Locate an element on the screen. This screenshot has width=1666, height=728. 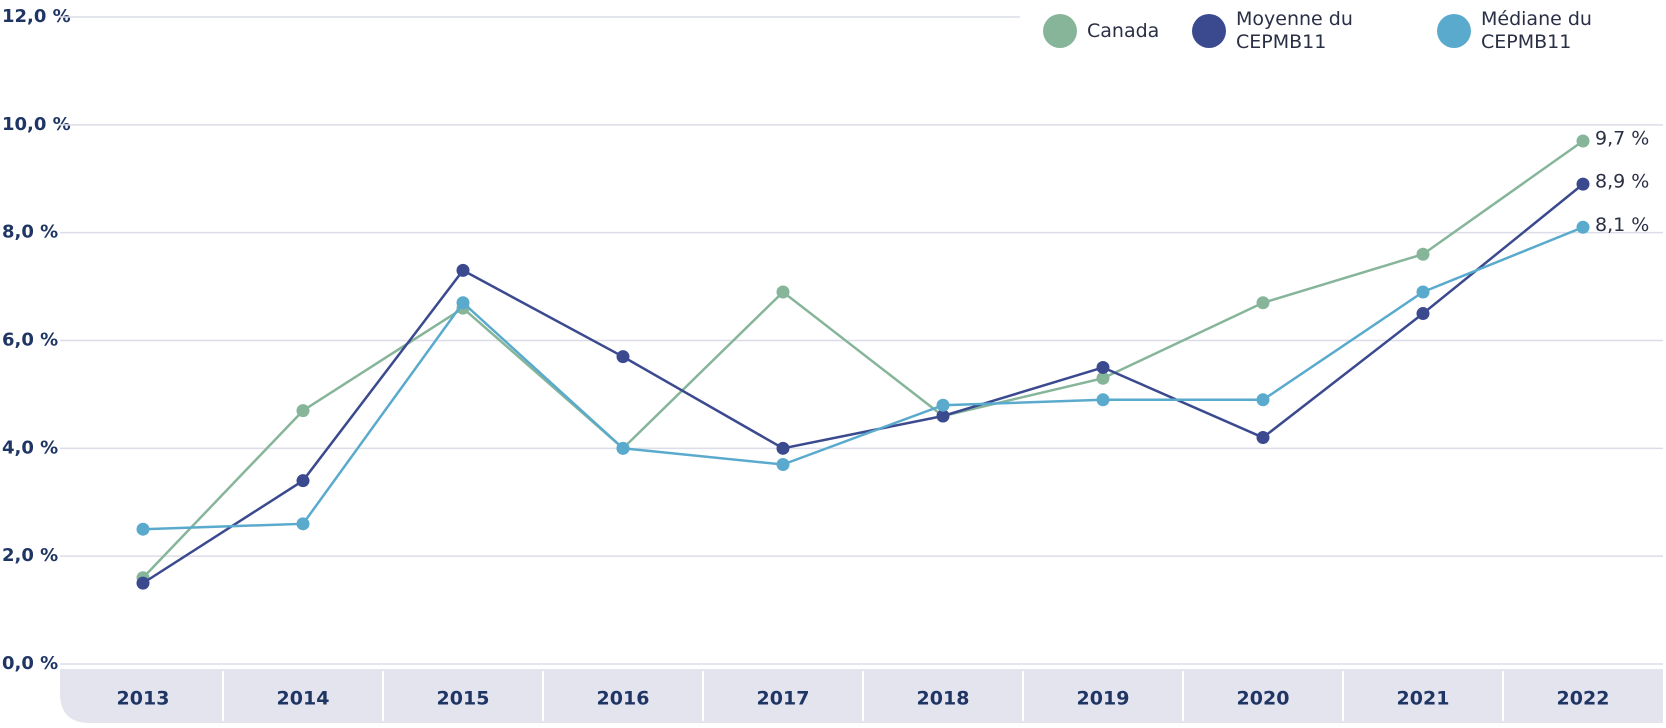
y-tick-label: 4,0 % is located at coordinates (30, 447).